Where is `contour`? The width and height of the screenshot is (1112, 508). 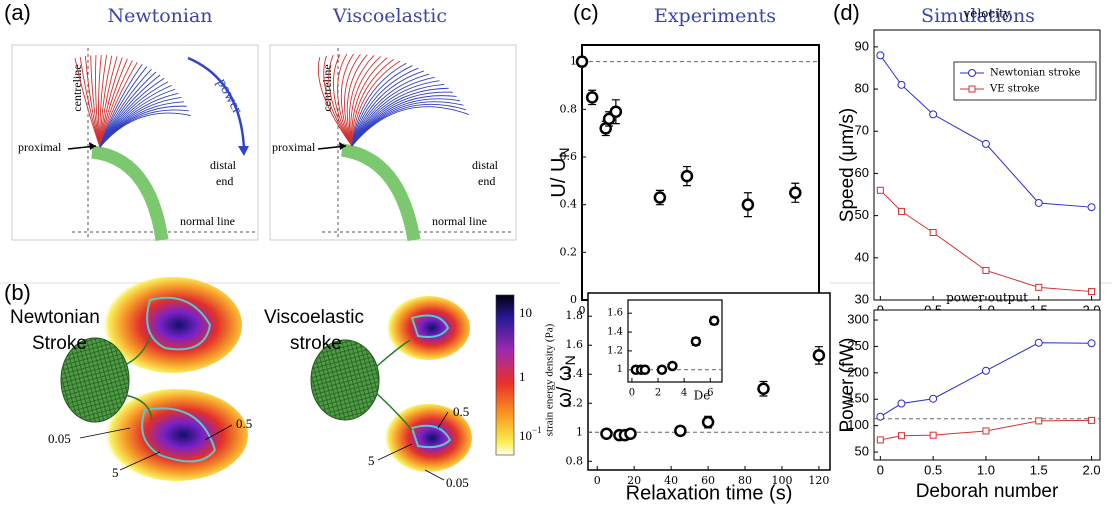
contour is located at coordinates (179, 435).